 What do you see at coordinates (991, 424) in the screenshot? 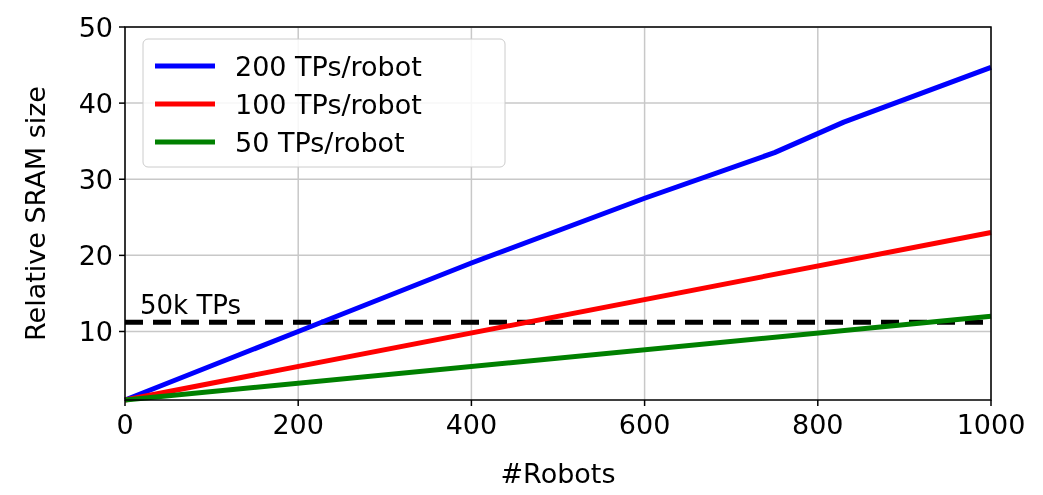
I see `x-tick-label: 1000` at bounding box center [991, 424].